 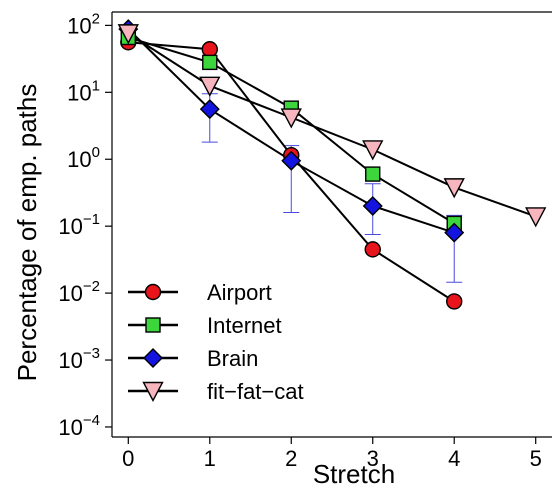 What do you see at coordinates (255, 391) in the screenshot?
I see `legend-label-fit-fat-cat: fit−fat−cat` at bounding box center [255, 391].